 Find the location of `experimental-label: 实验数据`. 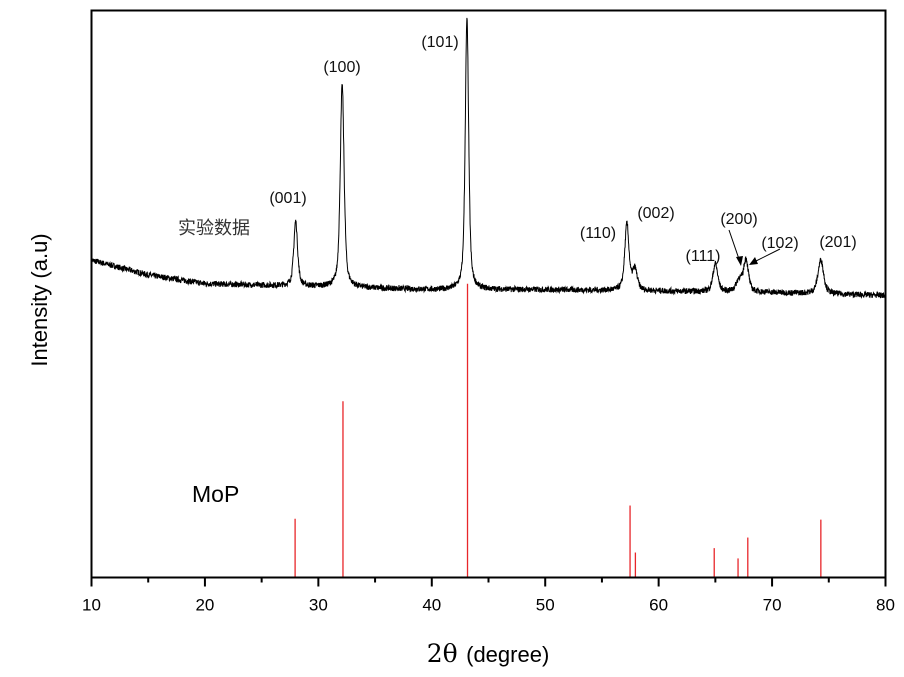

experimental-label: 实验数据 is located at coordinates (214, 228).